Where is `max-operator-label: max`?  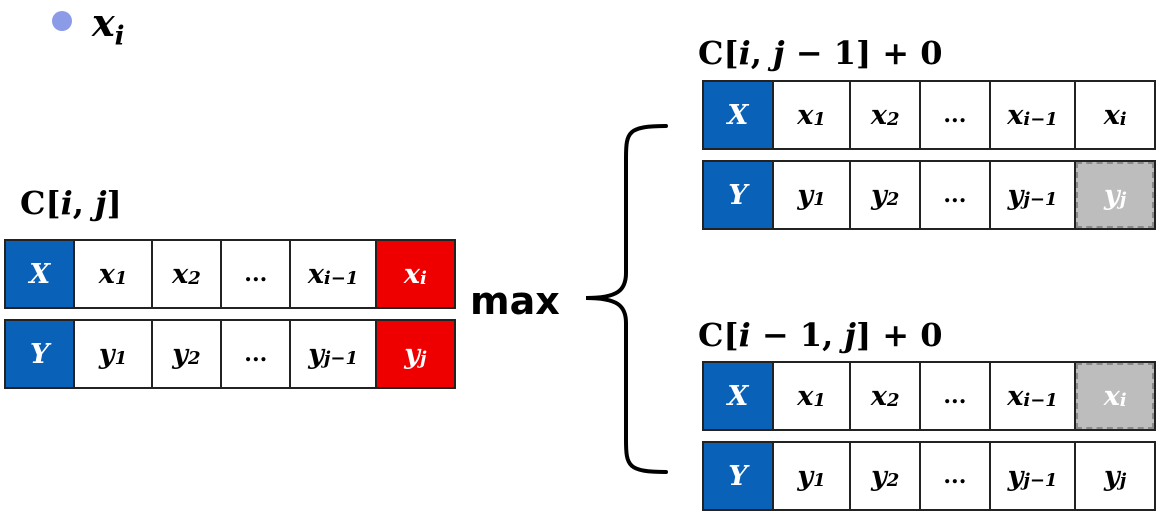 max-operator-label: max is located at coordinates (515, 301).